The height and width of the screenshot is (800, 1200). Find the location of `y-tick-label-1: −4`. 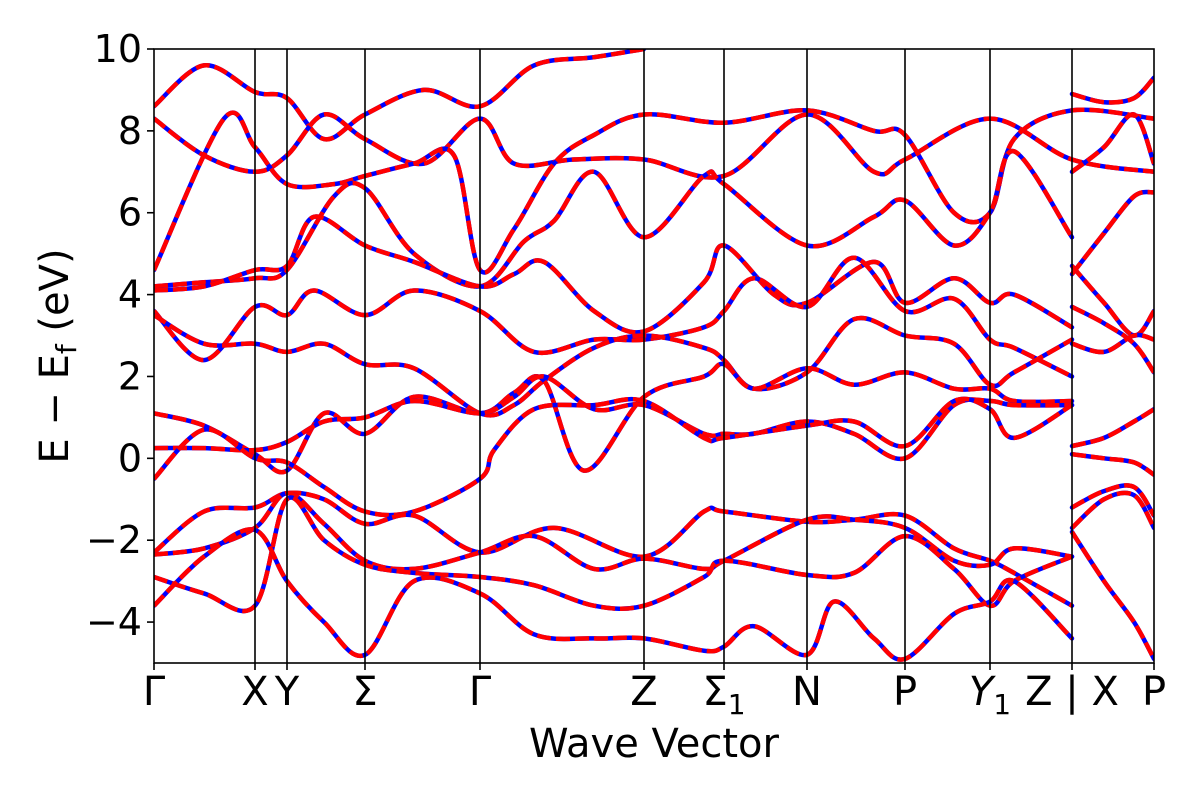

y-tick-label-1: −4 is located at coordinates (114, 622).